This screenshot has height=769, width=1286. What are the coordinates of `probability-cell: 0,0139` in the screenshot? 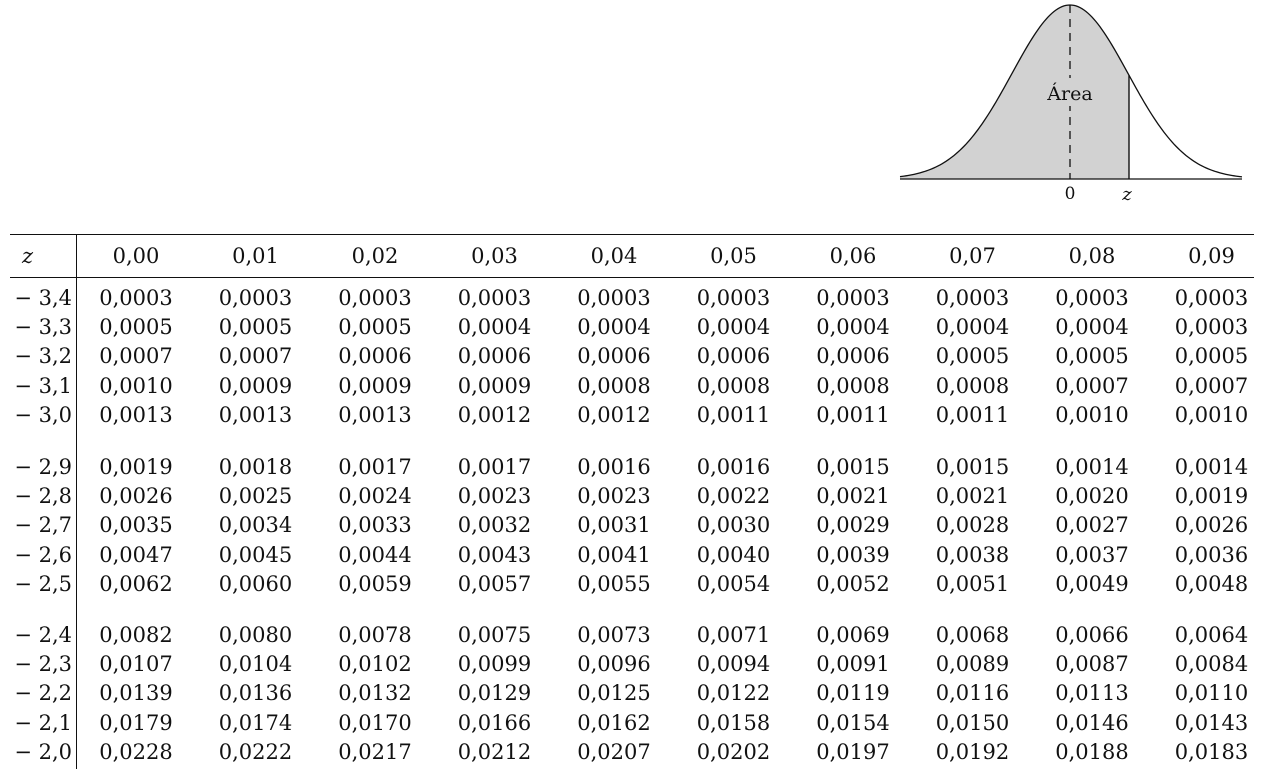 It's located at (136, 693).